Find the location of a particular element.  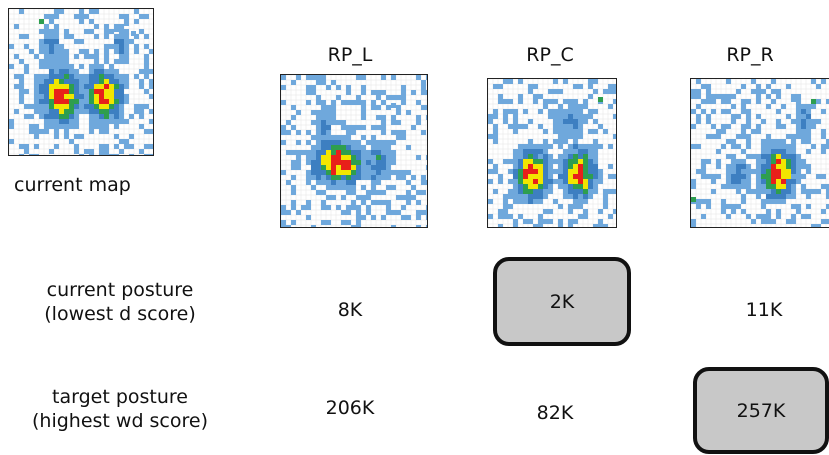

target-posture-label: target posture is located at coordinates (120, 397).